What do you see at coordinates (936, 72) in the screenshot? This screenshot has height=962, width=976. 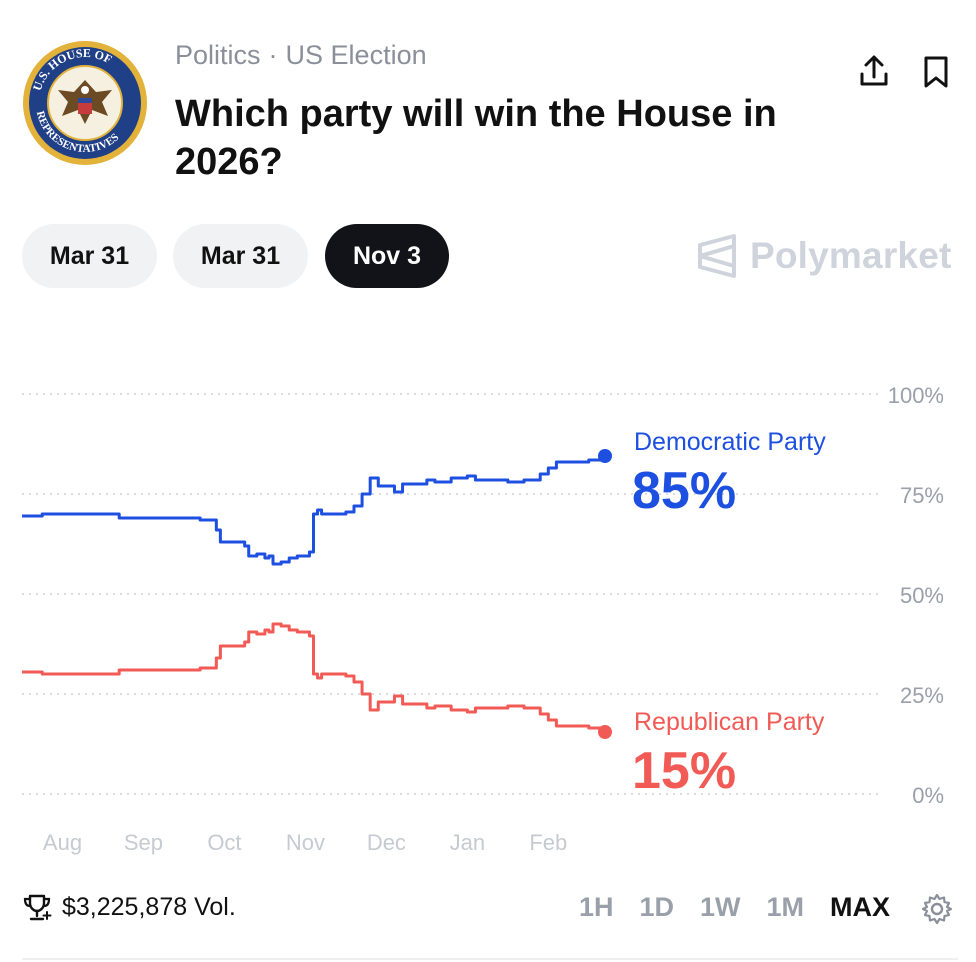 I see `bookmark-icon` at bounding box center [936, 72].